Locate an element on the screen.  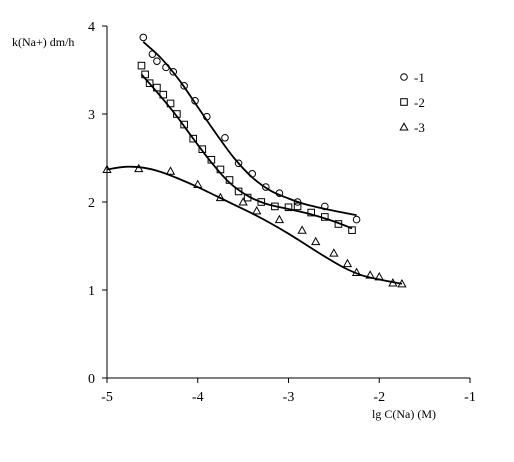
y-tick-label: 1 is located at coordinates (91, 291).